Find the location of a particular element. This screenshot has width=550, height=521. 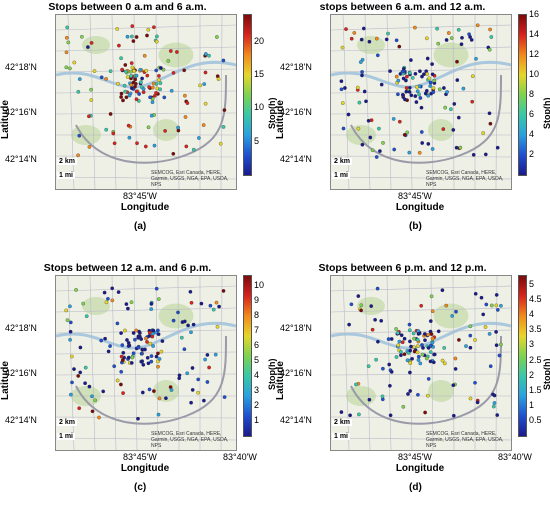

panel-caption: (b) is located at coordinates (415, 226).